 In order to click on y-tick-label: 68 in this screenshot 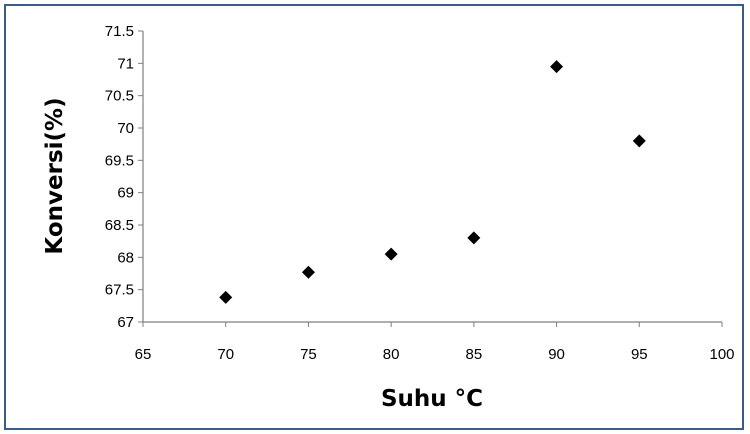, I will do `click(125, 257)`.